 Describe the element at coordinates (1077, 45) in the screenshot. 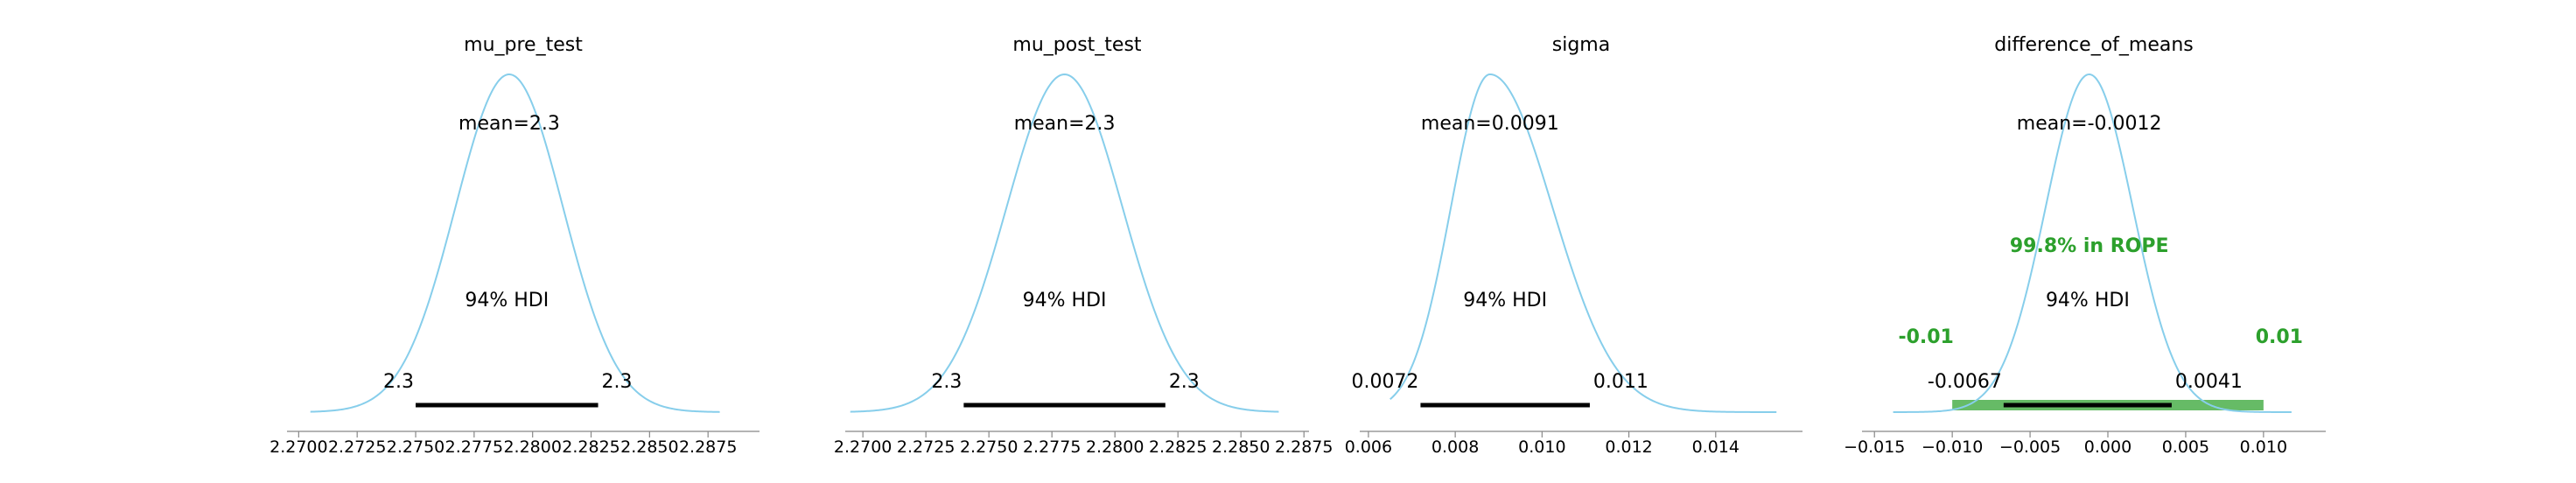

I see `panel-title: mu_post_test` at that location.